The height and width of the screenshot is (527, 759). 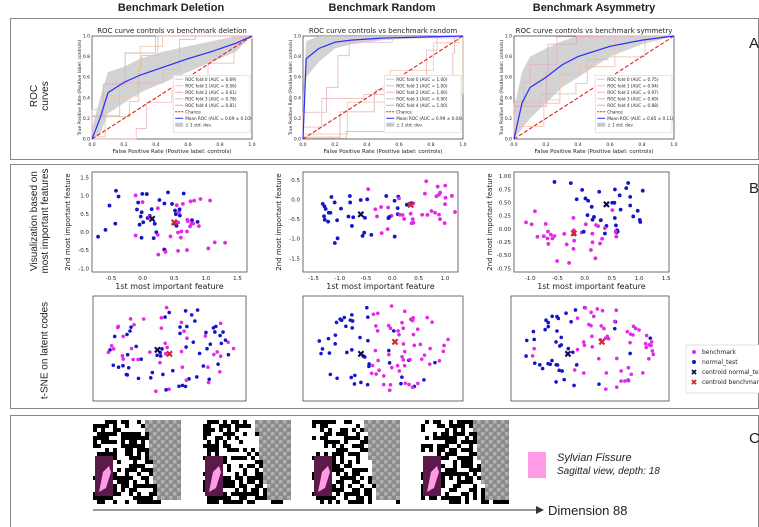 I want to click on roc-title-2: ROC curve controls vs benchmark symmetry, so click(x=594, y=31).